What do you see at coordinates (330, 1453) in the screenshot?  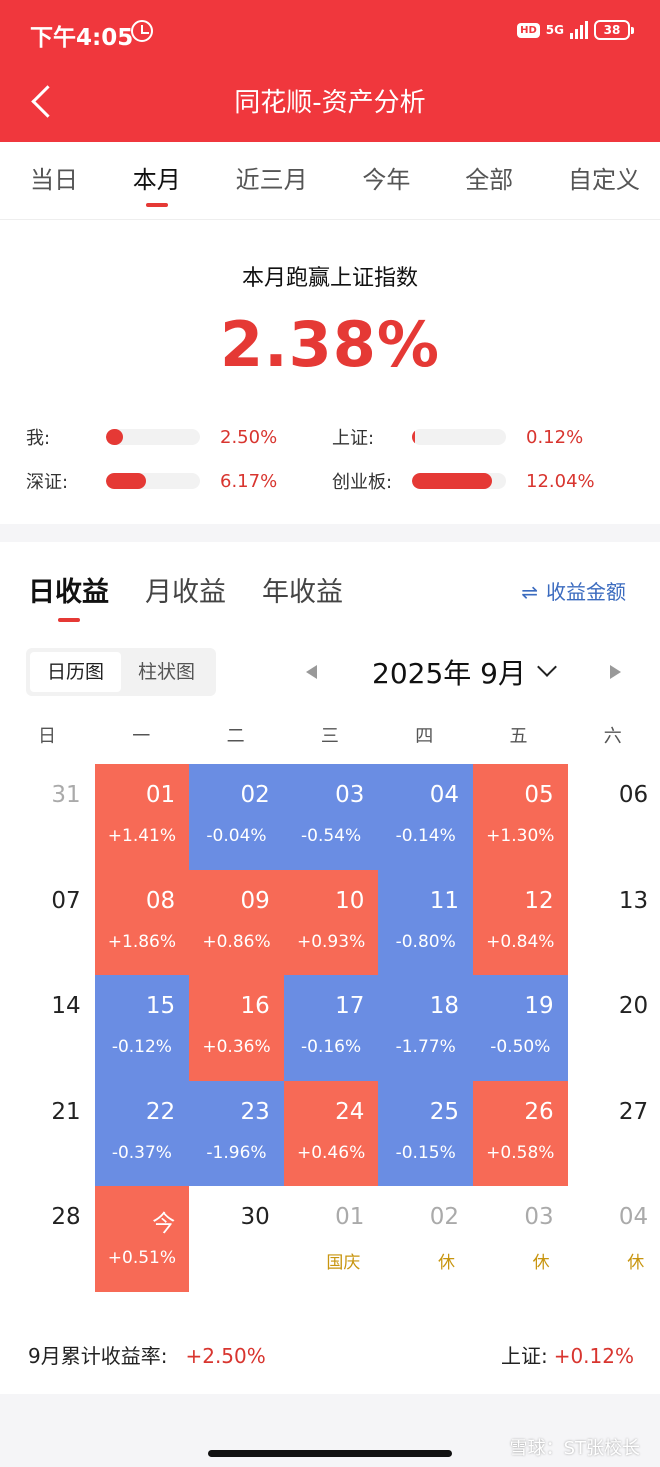 I see `home-indicator` at bounding box center [330, 1453].